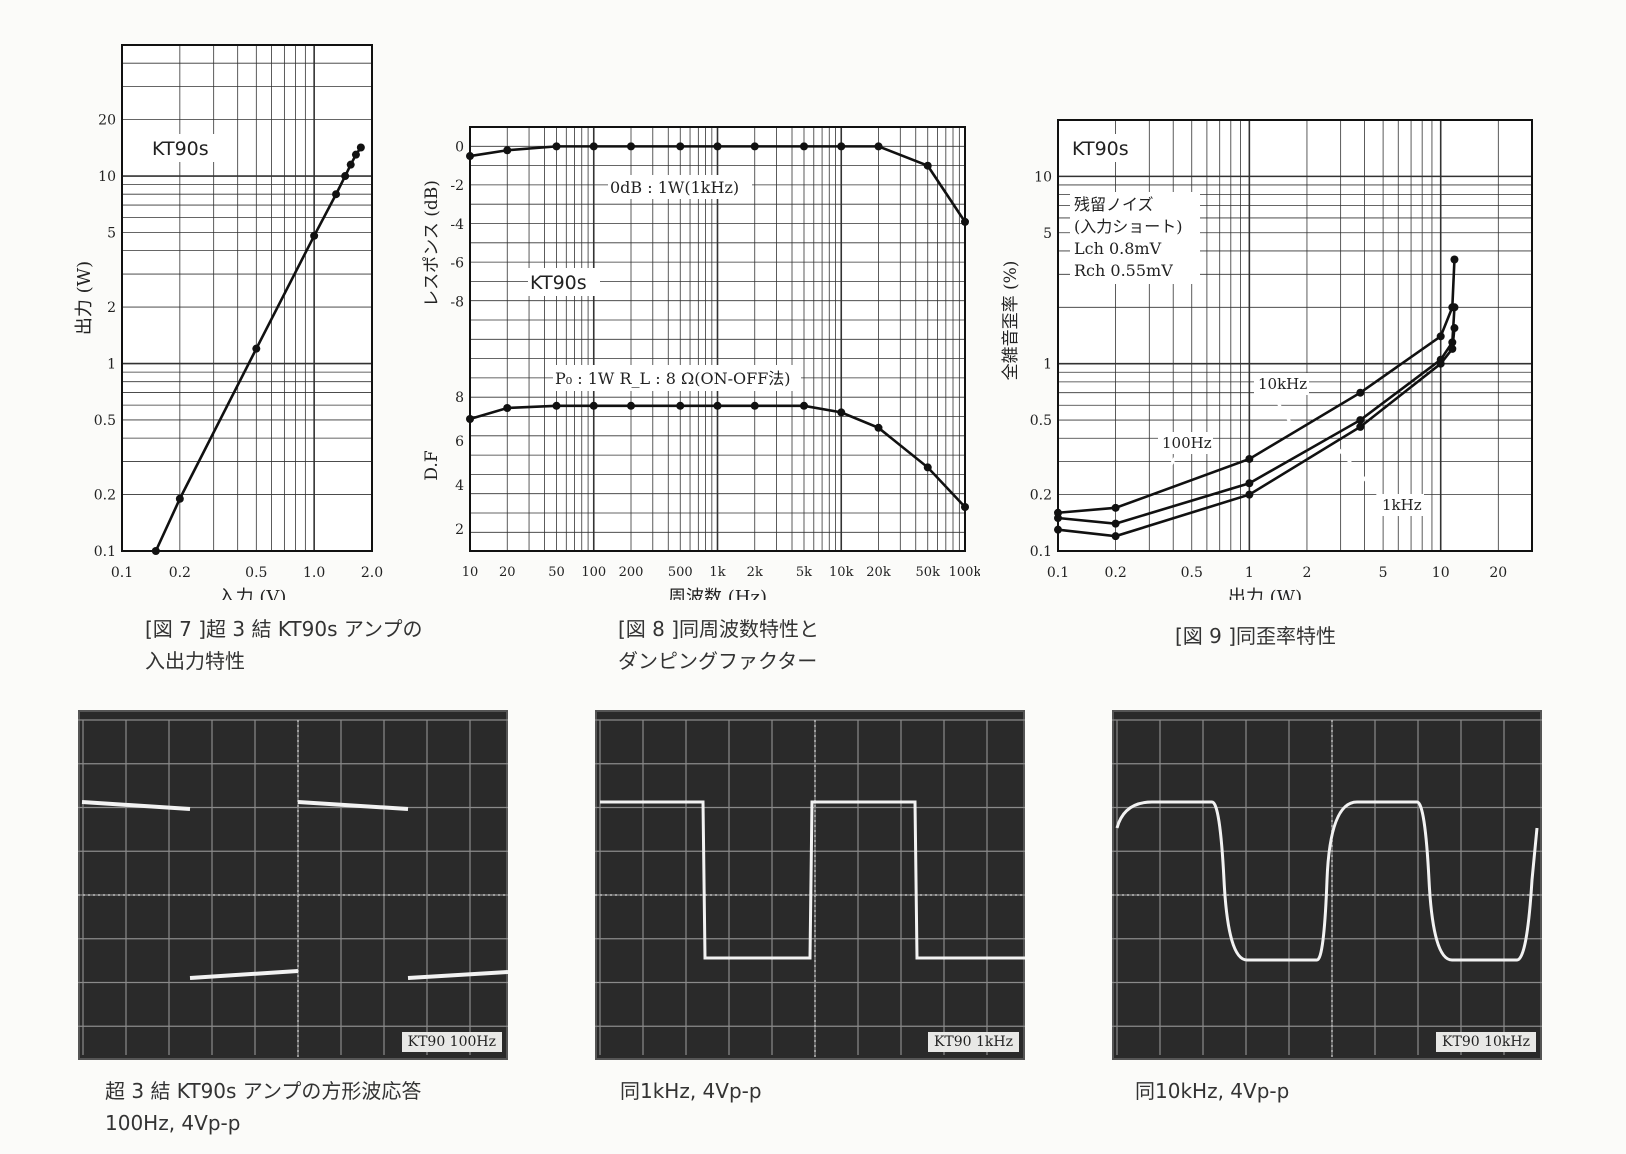  What do you see at coordinates (107, 121) in the screenshot?
I see `y-tick-label: 20` at bounding box center [107, 121].